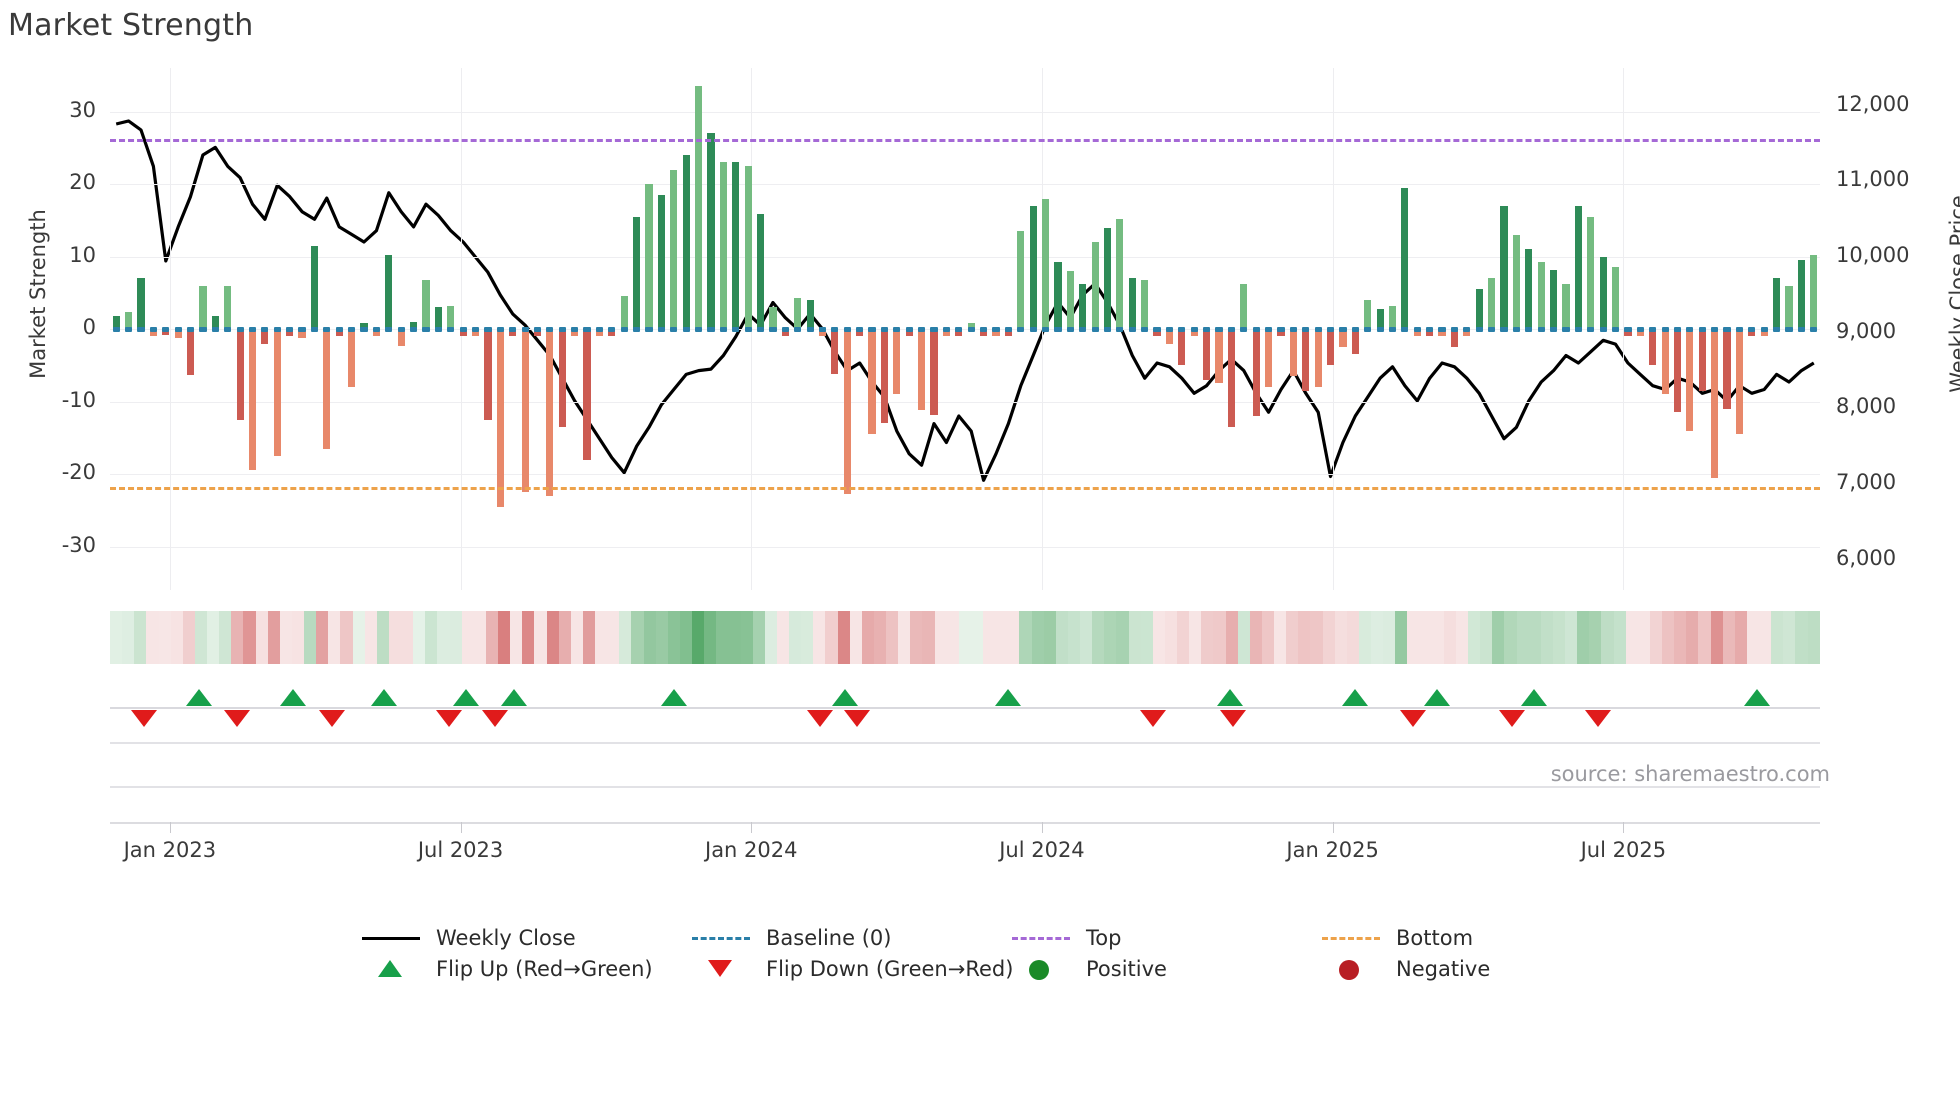  I want to click on legend-item: Bottom, so click(1396, 938).